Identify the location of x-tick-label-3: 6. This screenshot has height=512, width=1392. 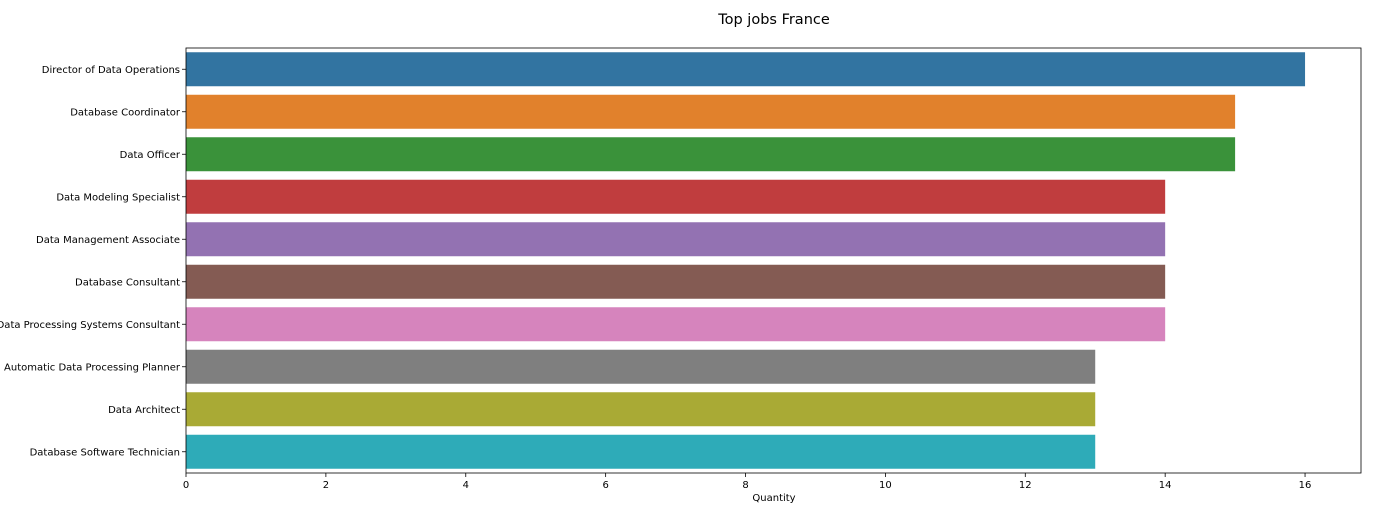
(605, 485).